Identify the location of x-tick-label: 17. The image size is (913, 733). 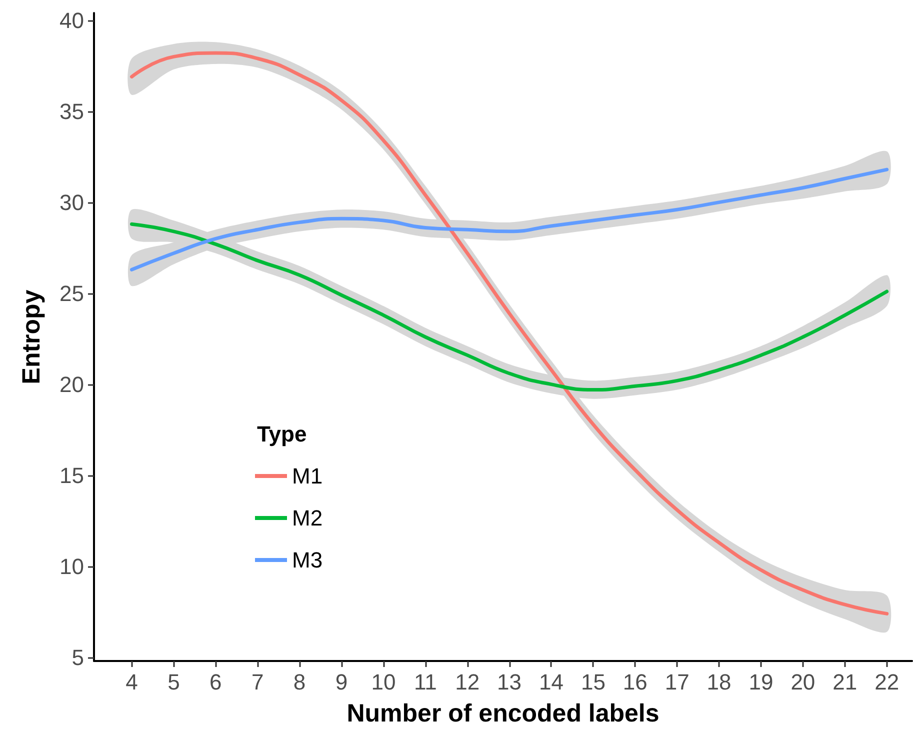
(677, 682).